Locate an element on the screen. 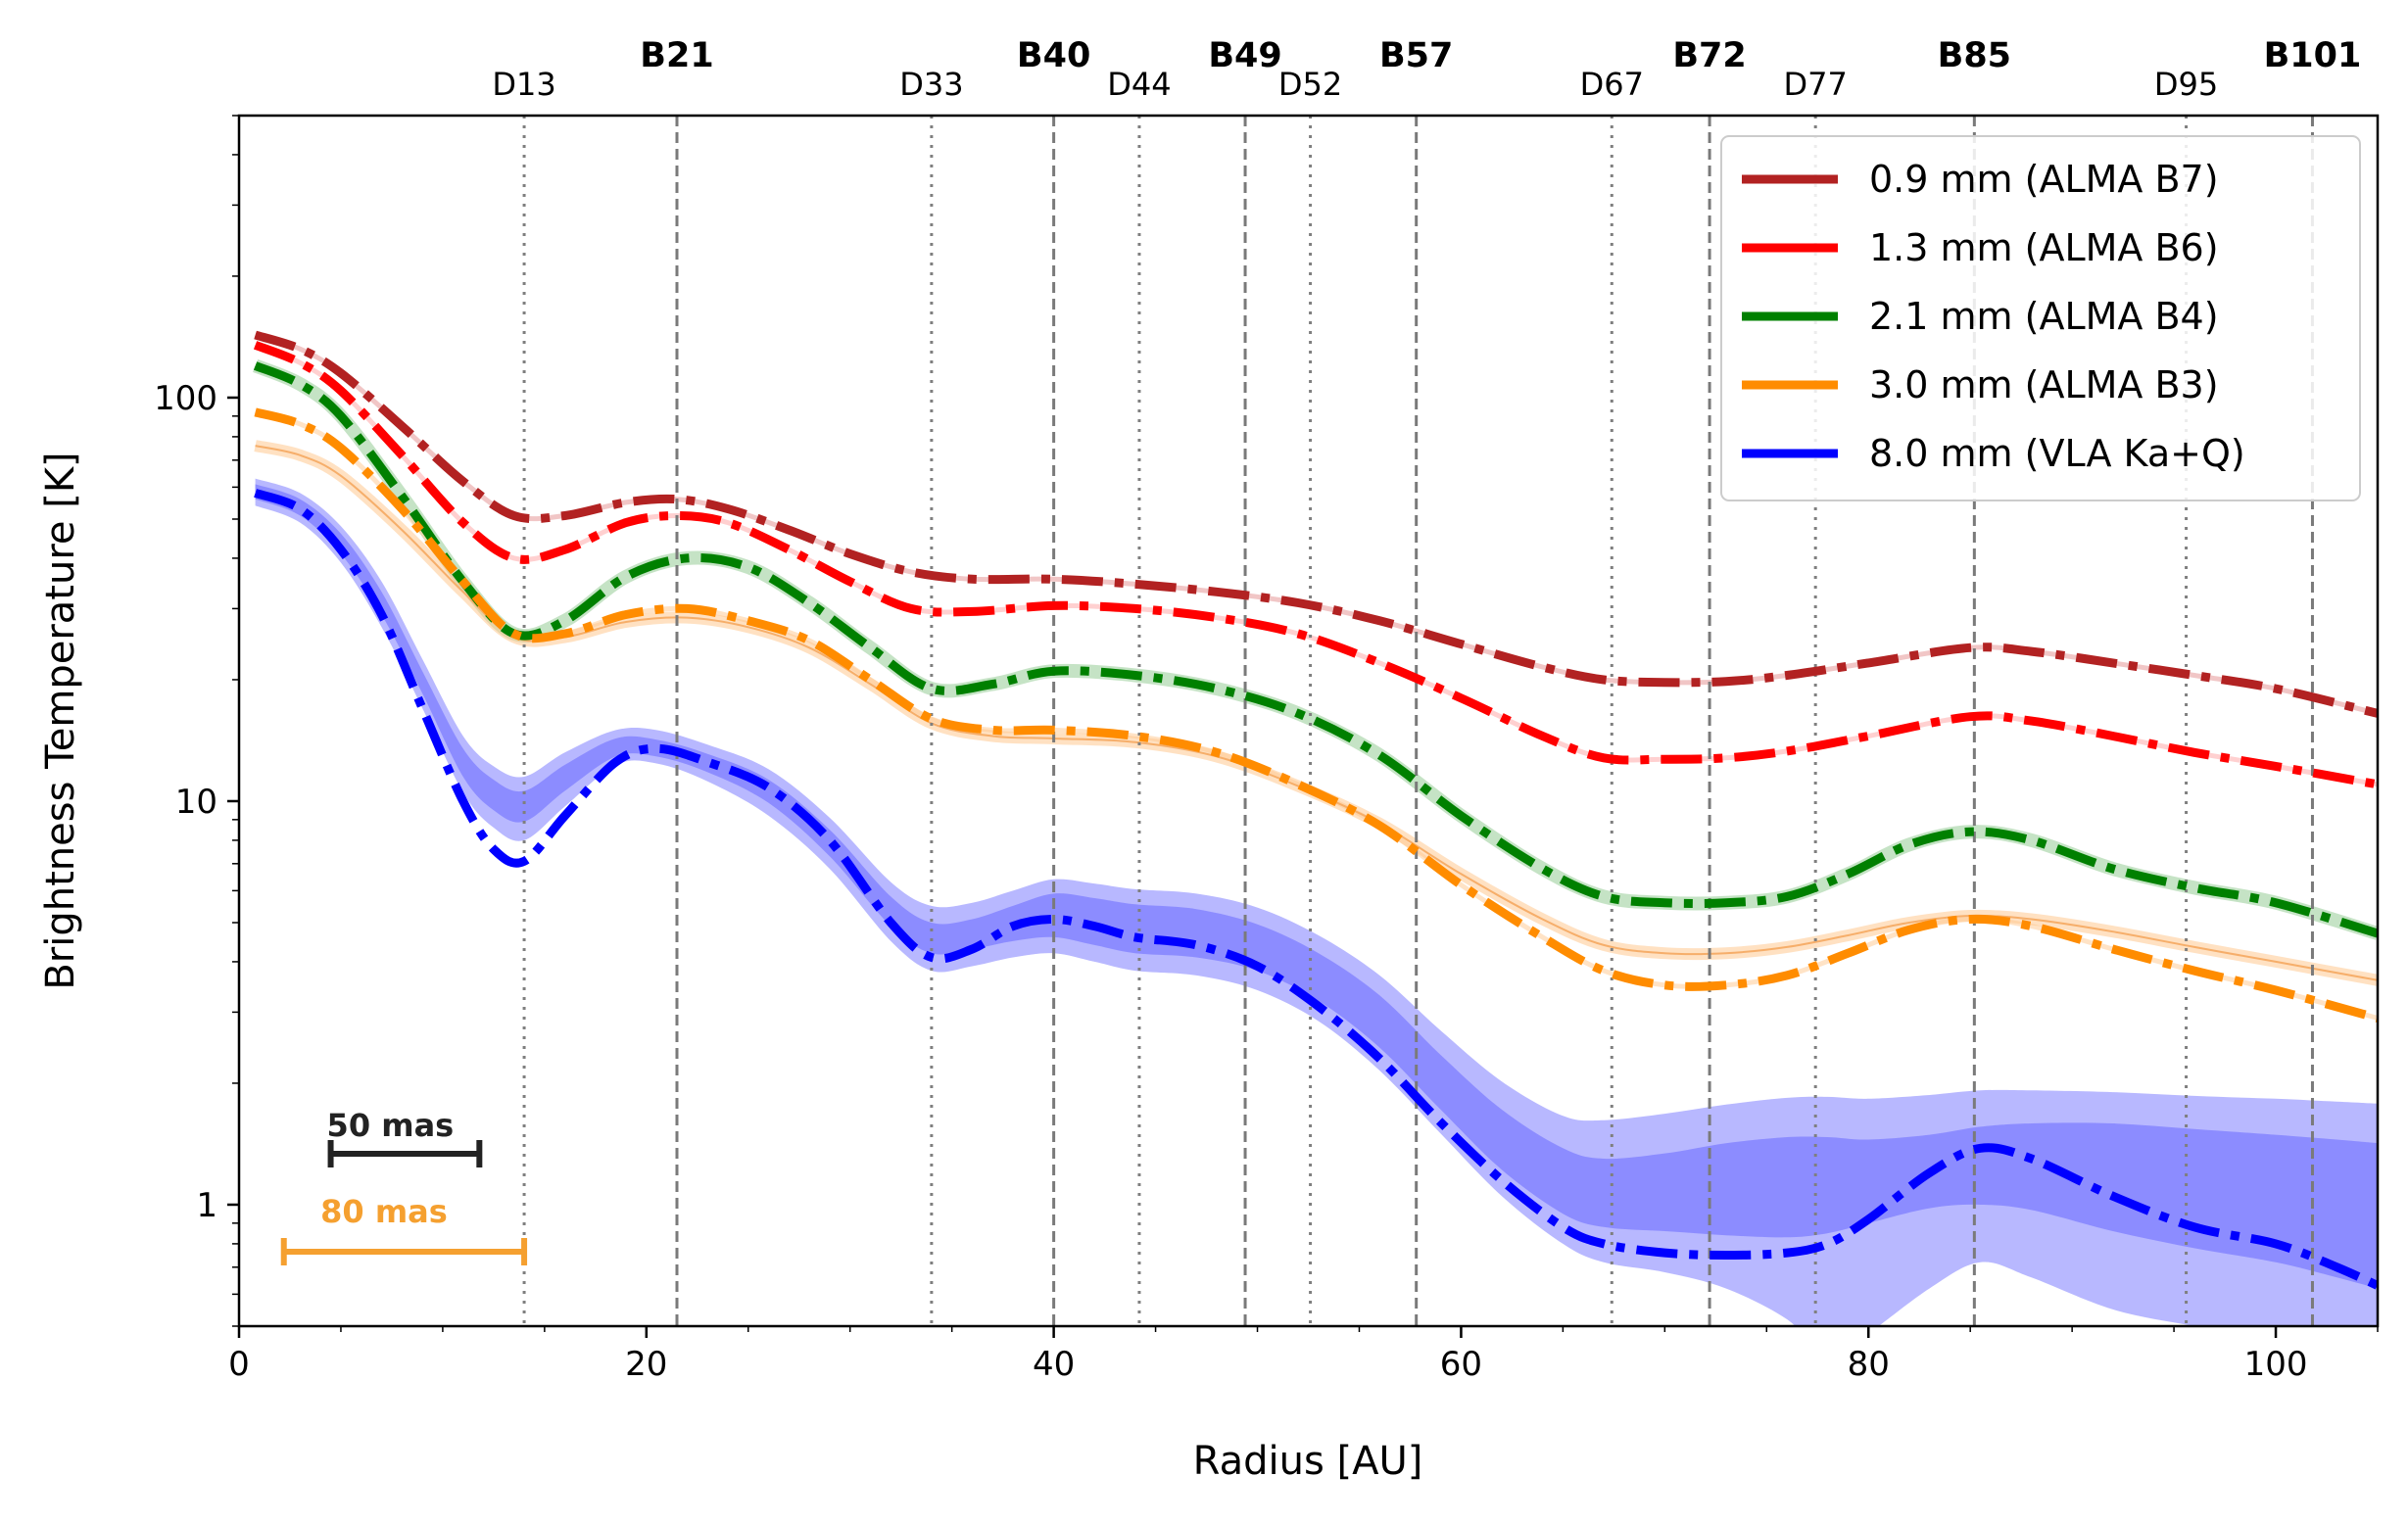 The width and height of the screenshot is (2408, 1524). feature-label-b21: B21 is located at coordinates (676, 56).